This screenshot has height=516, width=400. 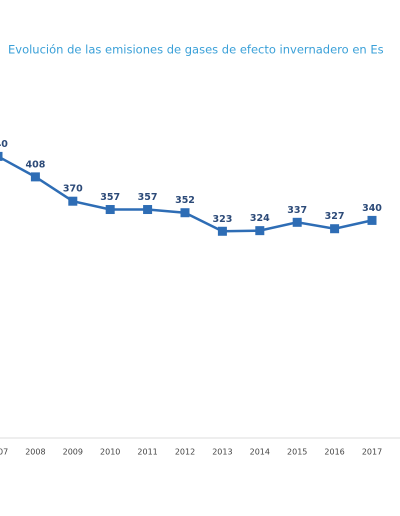 What do you see at coordinates (335, 216) in the screenshot?
I see `value-label: 327` at bounding box center [335, 216].